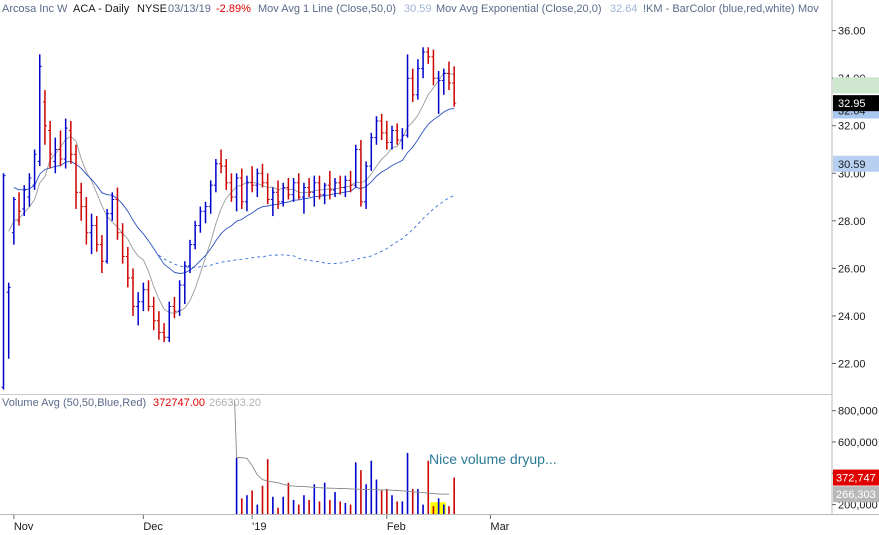  I want to click on volume-panel, so click(344, 457).